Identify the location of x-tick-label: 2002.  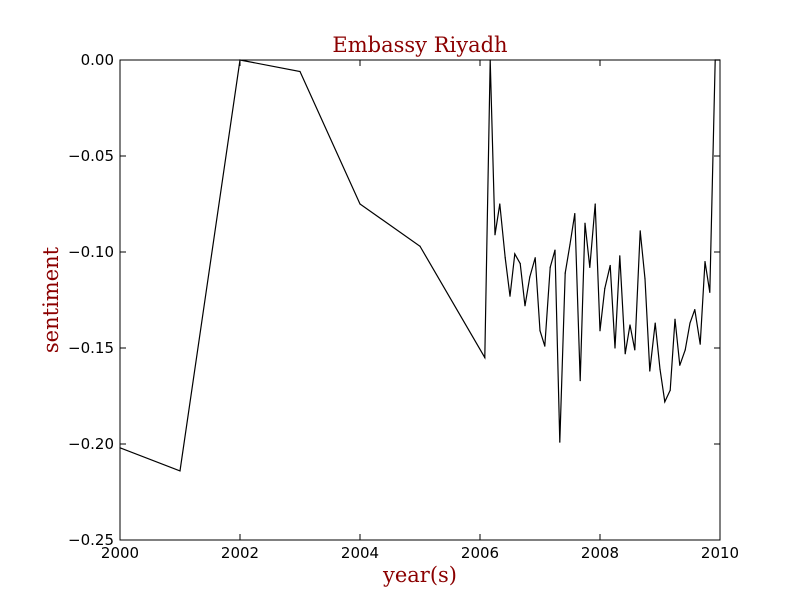
(240, 553).